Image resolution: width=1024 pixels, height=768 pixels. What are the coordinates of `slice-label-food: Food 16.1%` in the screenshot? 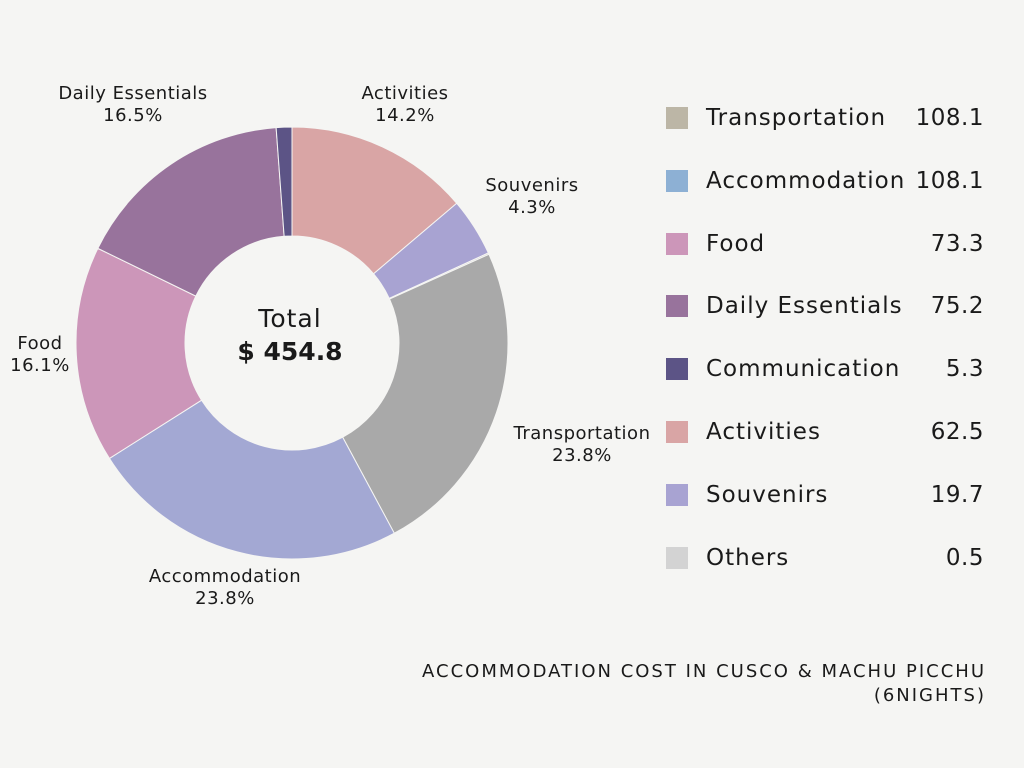 It's located at (40, 355).